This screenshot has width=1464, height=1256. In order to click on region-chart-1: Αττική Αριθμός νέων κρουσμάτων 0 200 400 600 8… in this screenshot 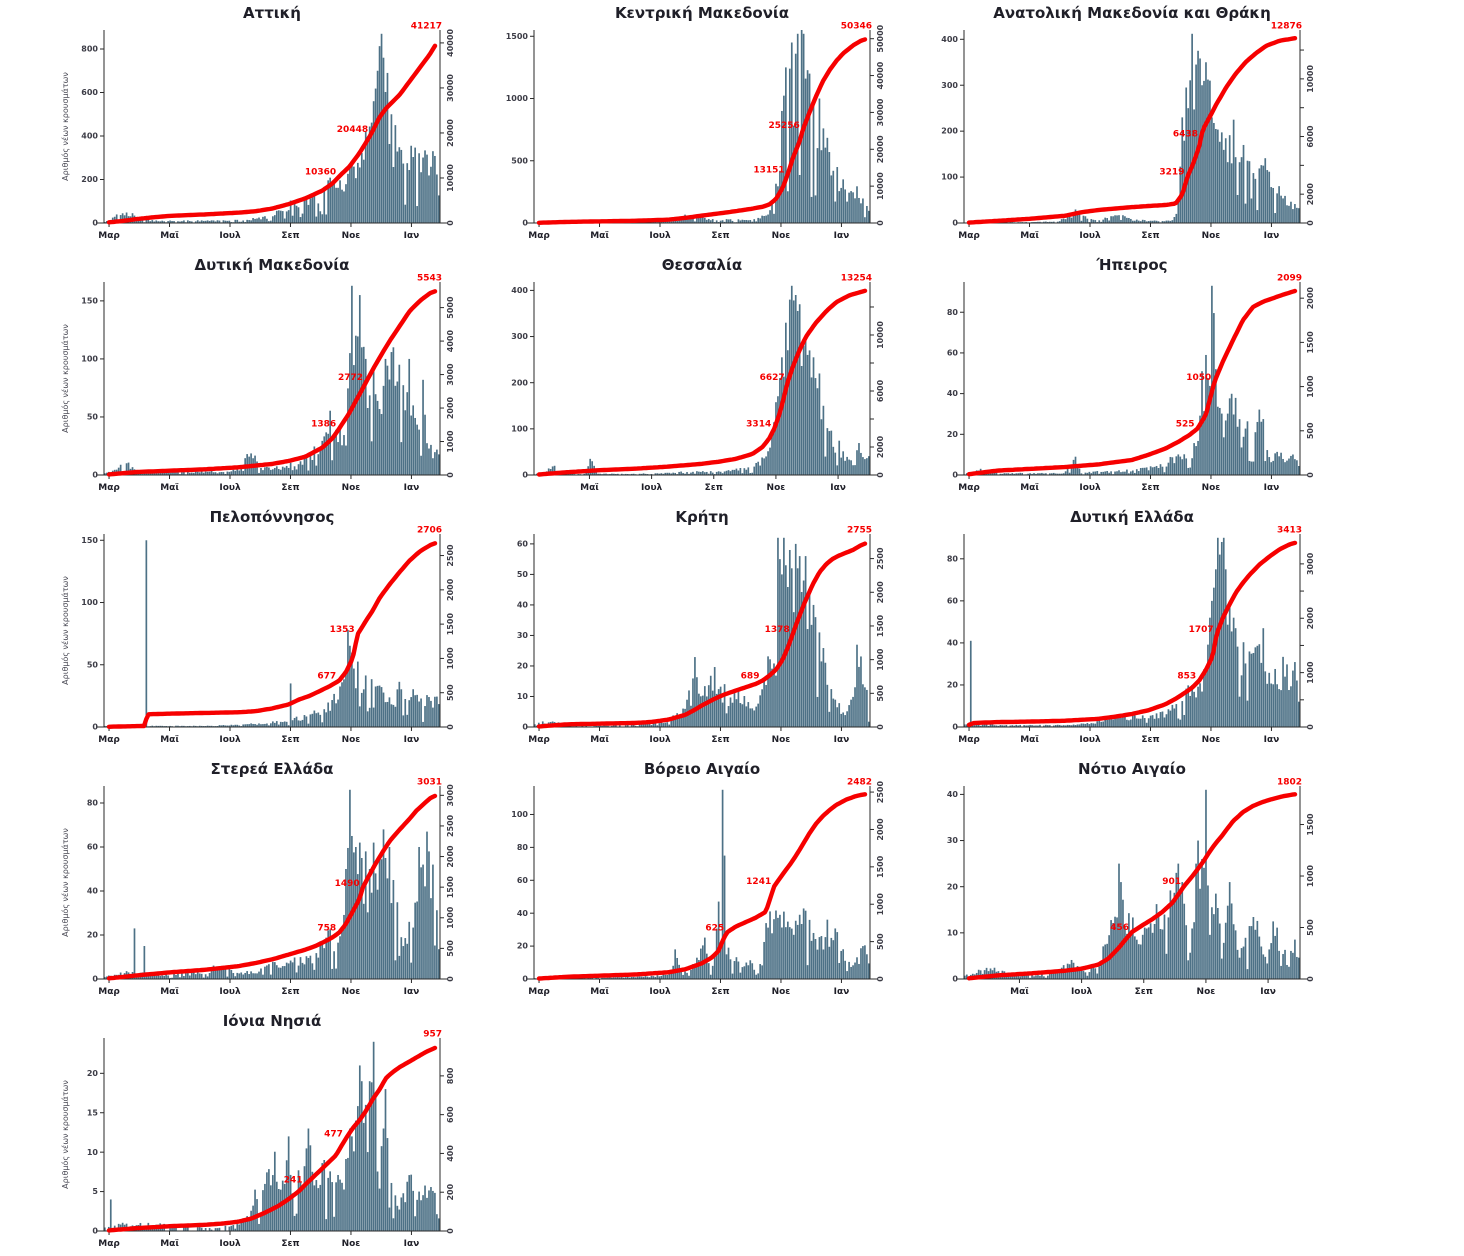, I will do `click(273, 127)`.